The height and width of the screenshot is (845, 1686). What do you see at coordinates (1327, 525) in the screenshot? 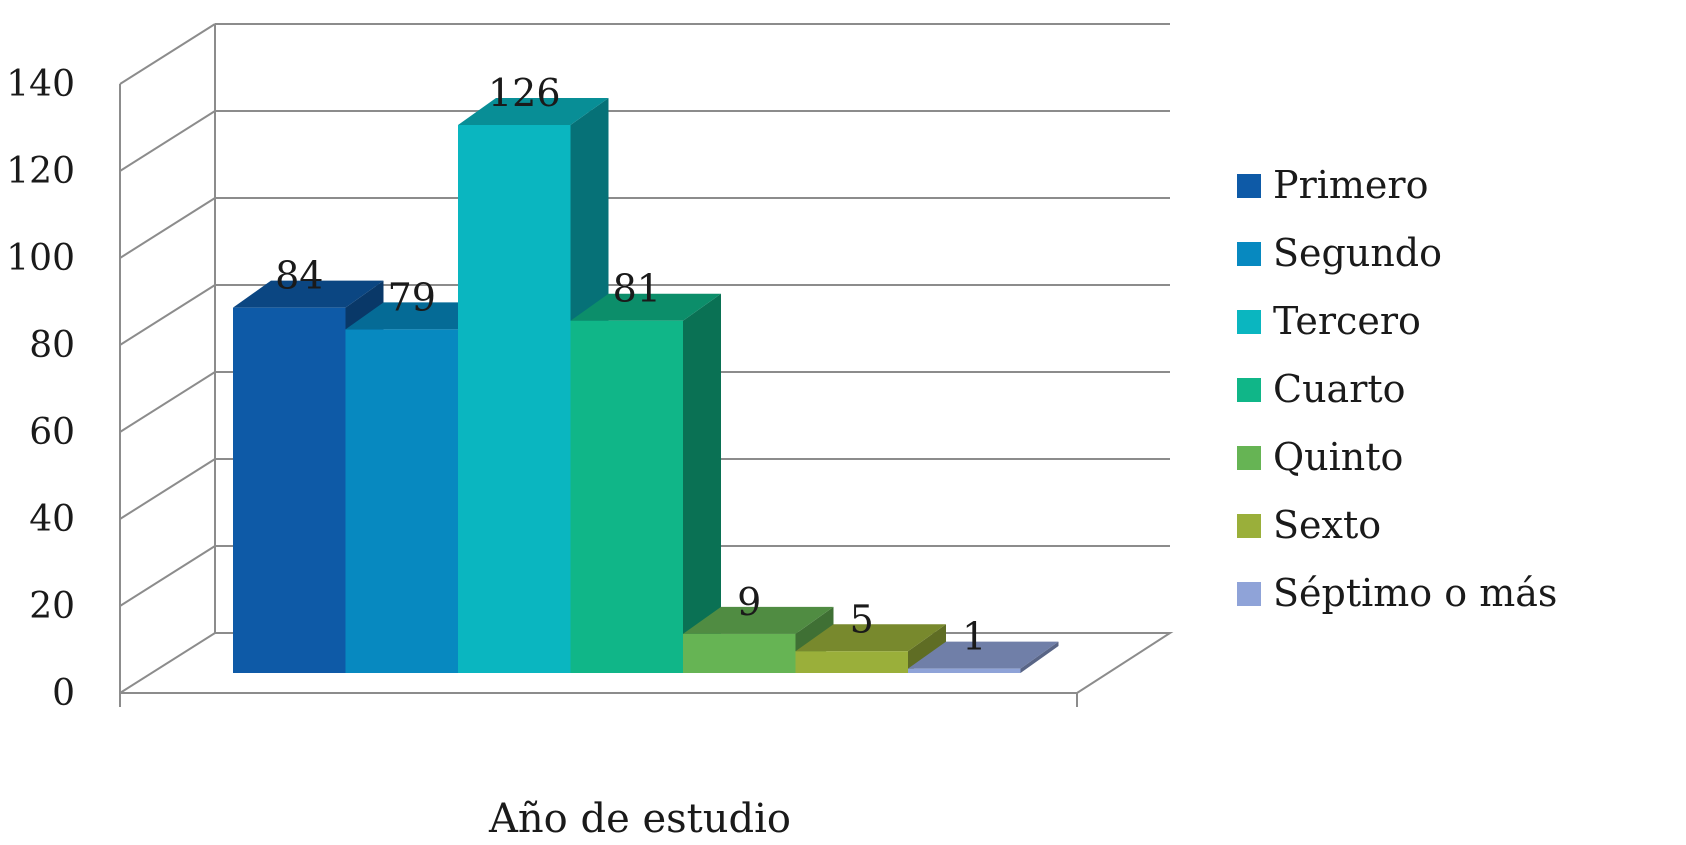
I see `legend-label: Sexto` at bounding box center [1327, 525].